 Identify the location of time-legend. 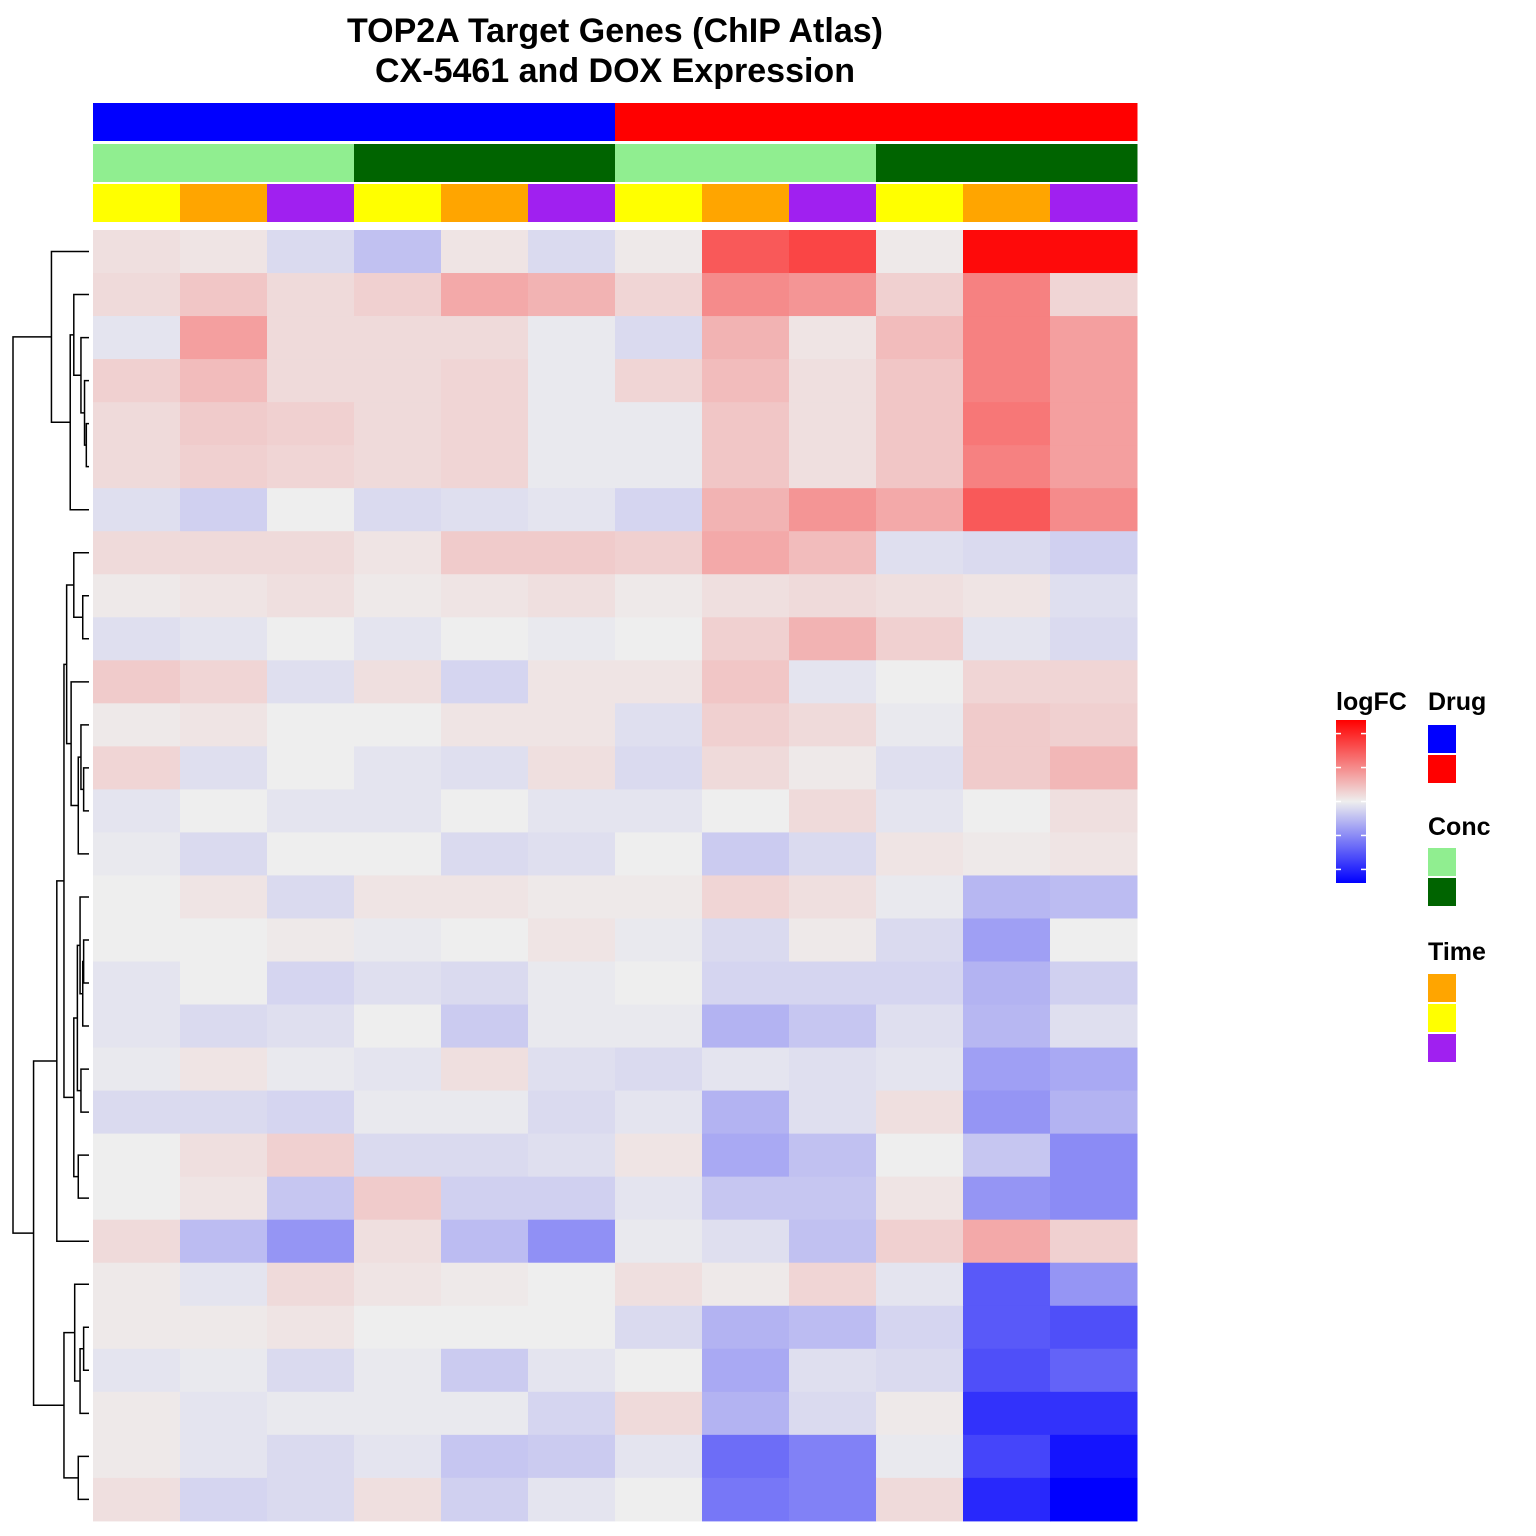
(1442, 1018).